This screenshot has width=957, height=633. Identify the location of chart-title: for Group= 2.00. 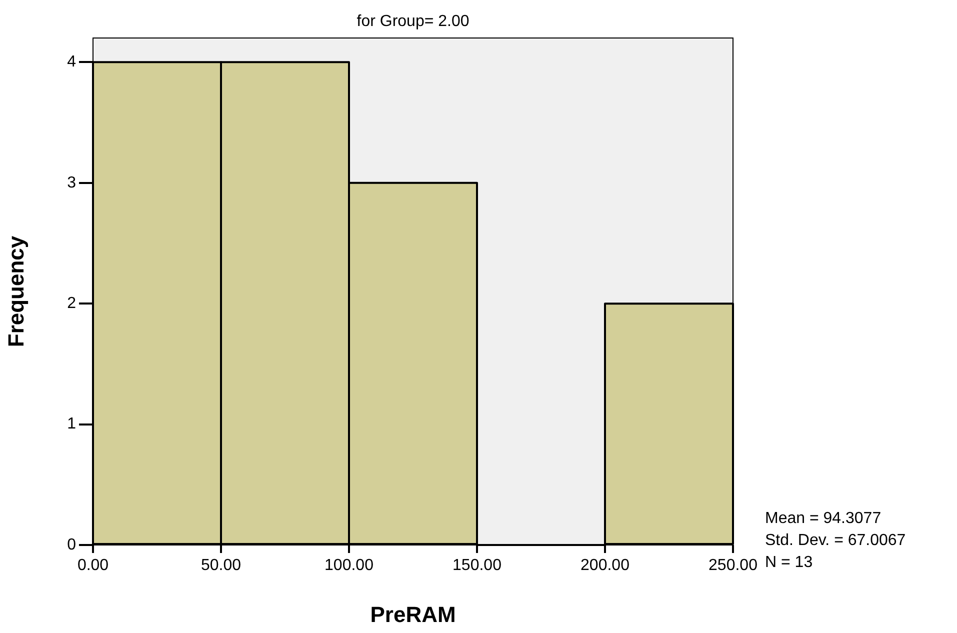
(413, 21).